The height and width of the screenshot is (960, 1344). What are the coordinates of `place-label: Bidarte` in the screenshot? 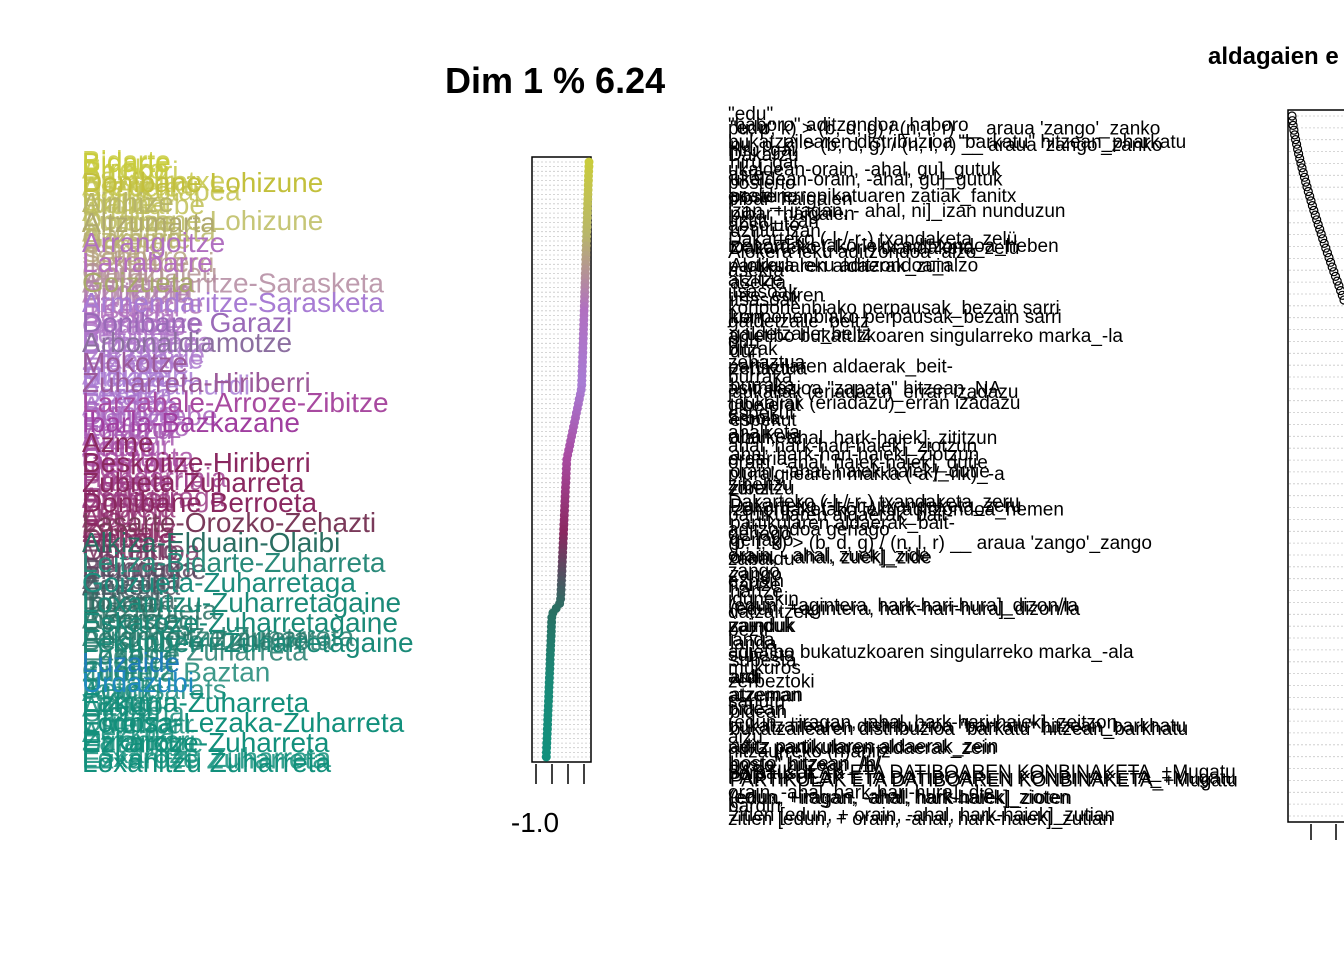 It's located at (126, 160).